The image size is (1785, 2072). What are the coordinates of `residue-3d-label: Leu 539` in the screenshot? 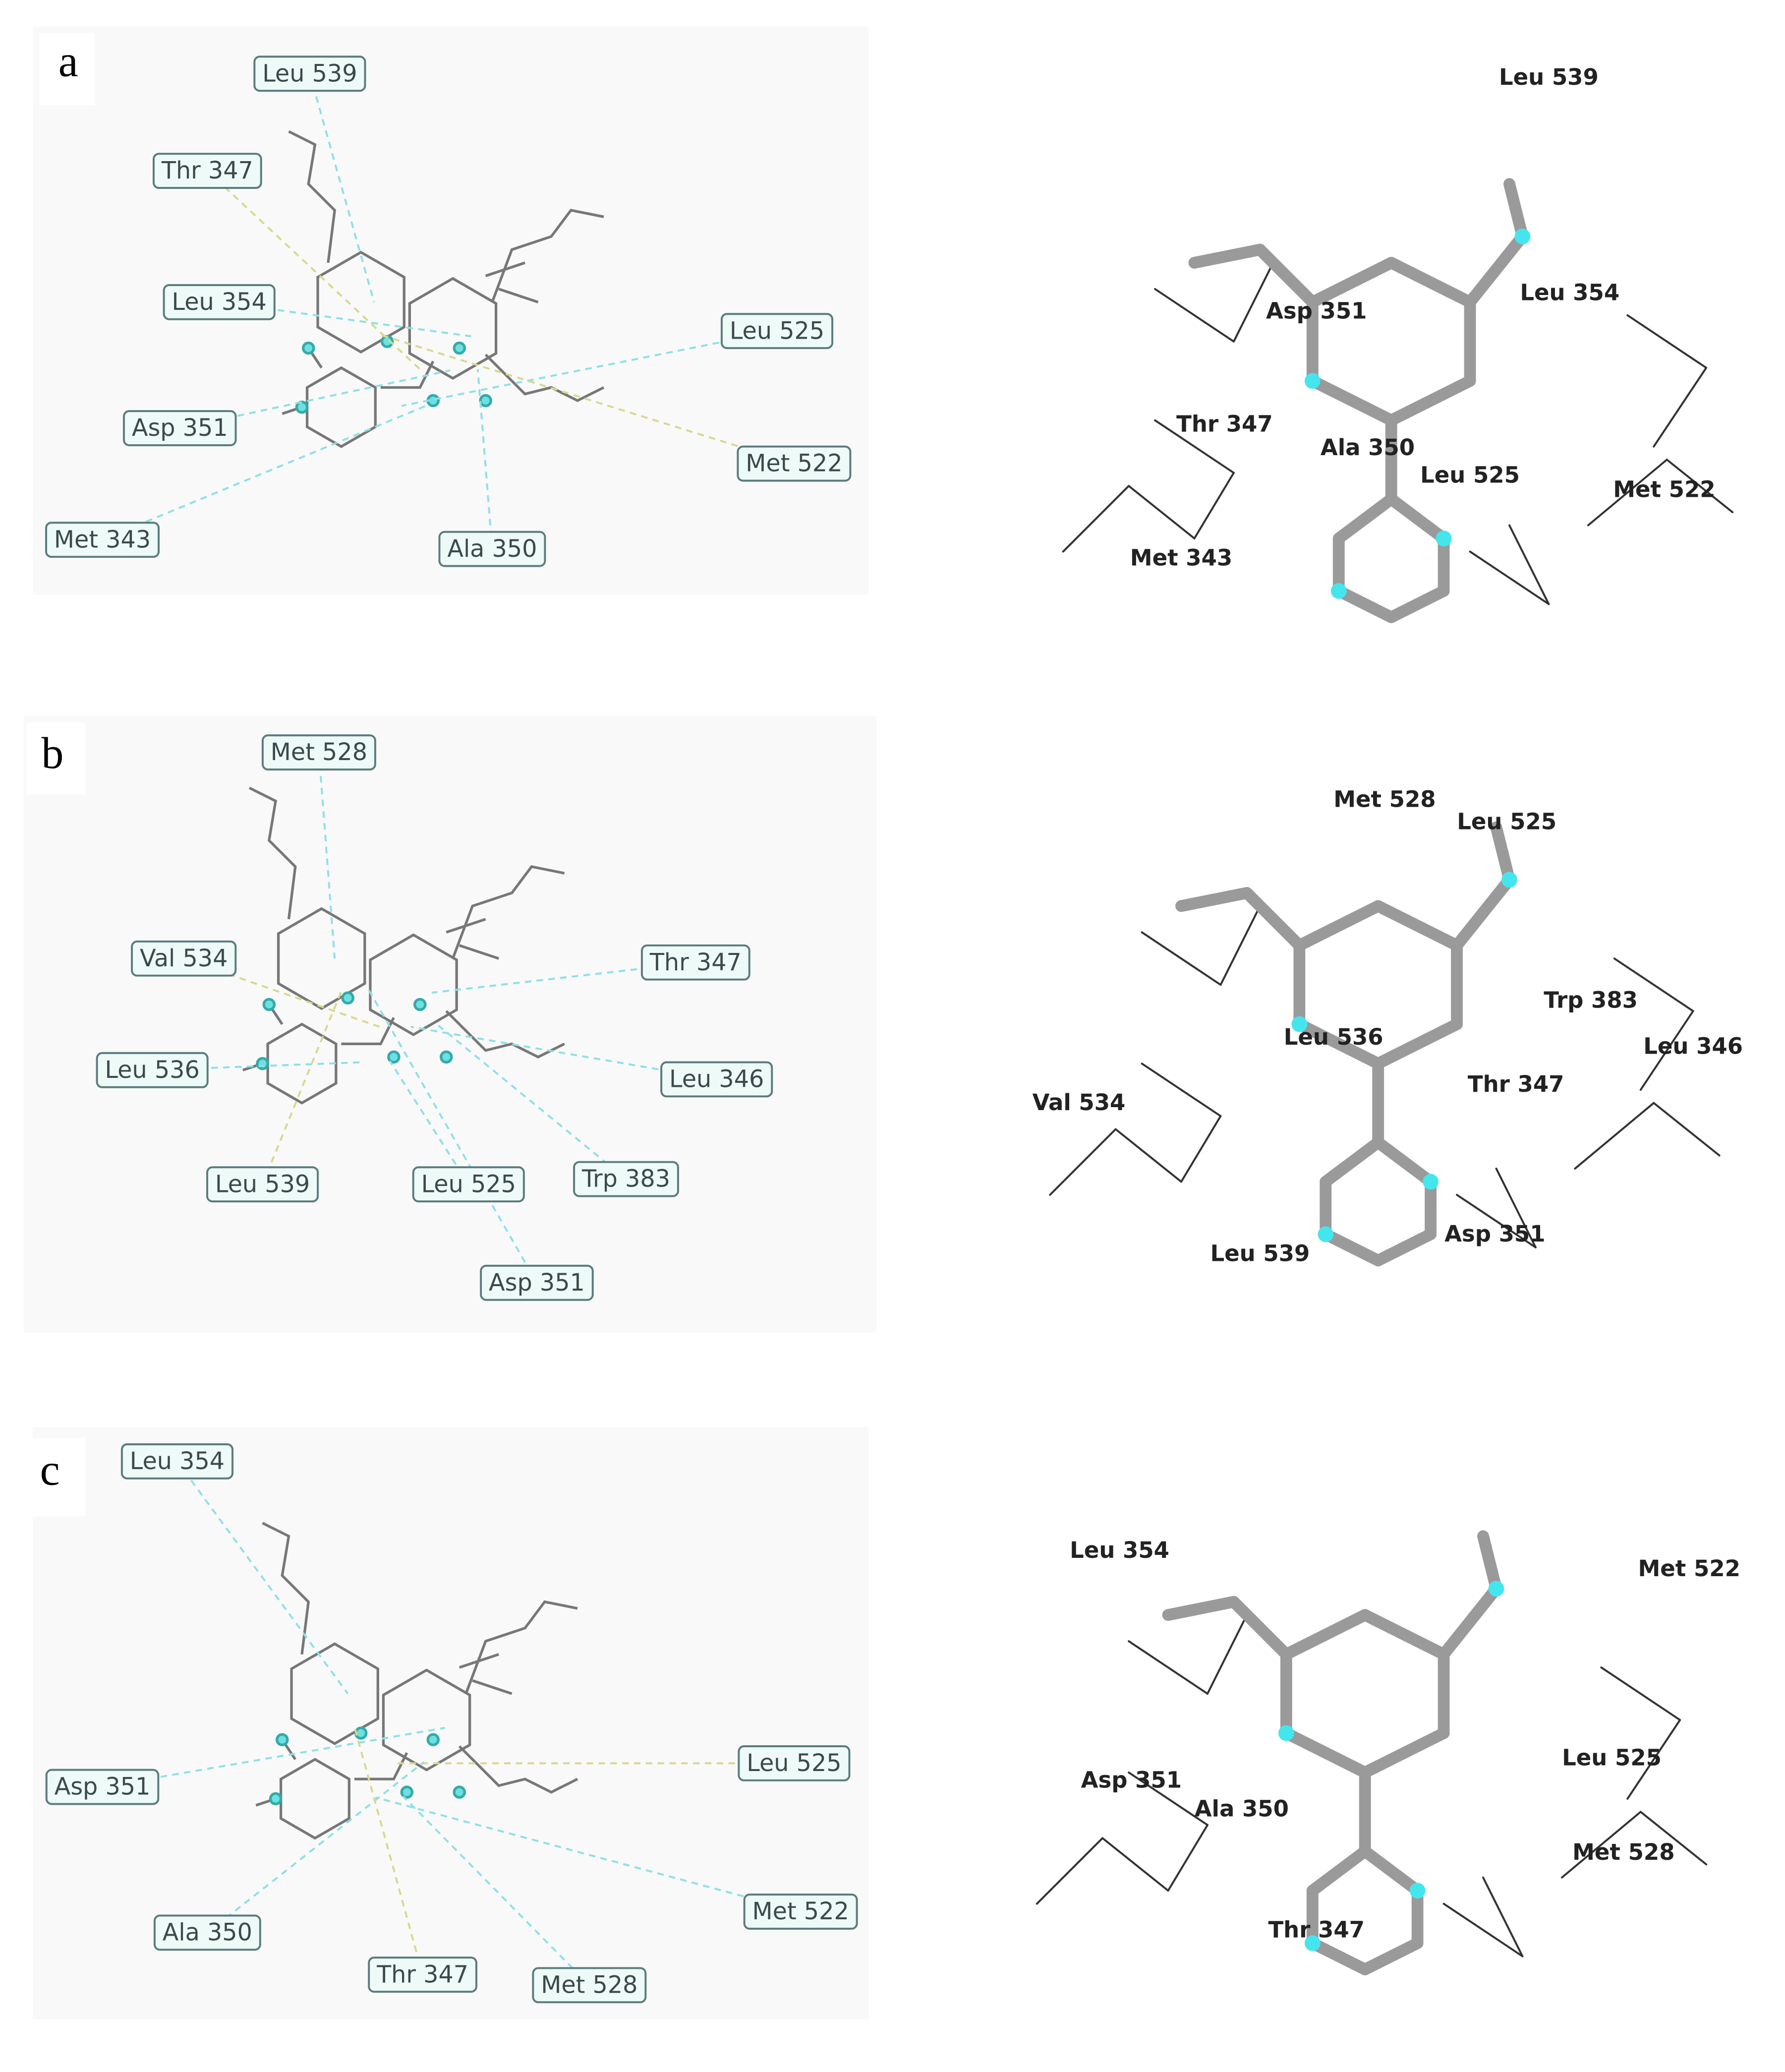 It's located at (1549, 77).